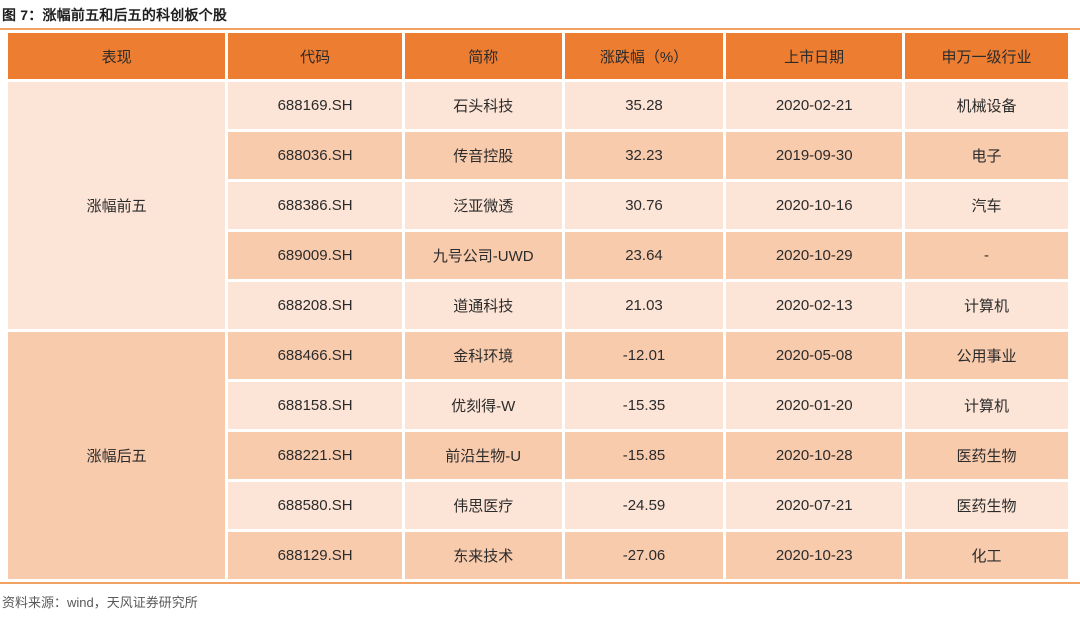 This screenshot has height=621, width=1080. What do you see at coordinates (644, 255) in the screenshot?
I see `cell-change: 23.64` at bounding box center [644, 255].